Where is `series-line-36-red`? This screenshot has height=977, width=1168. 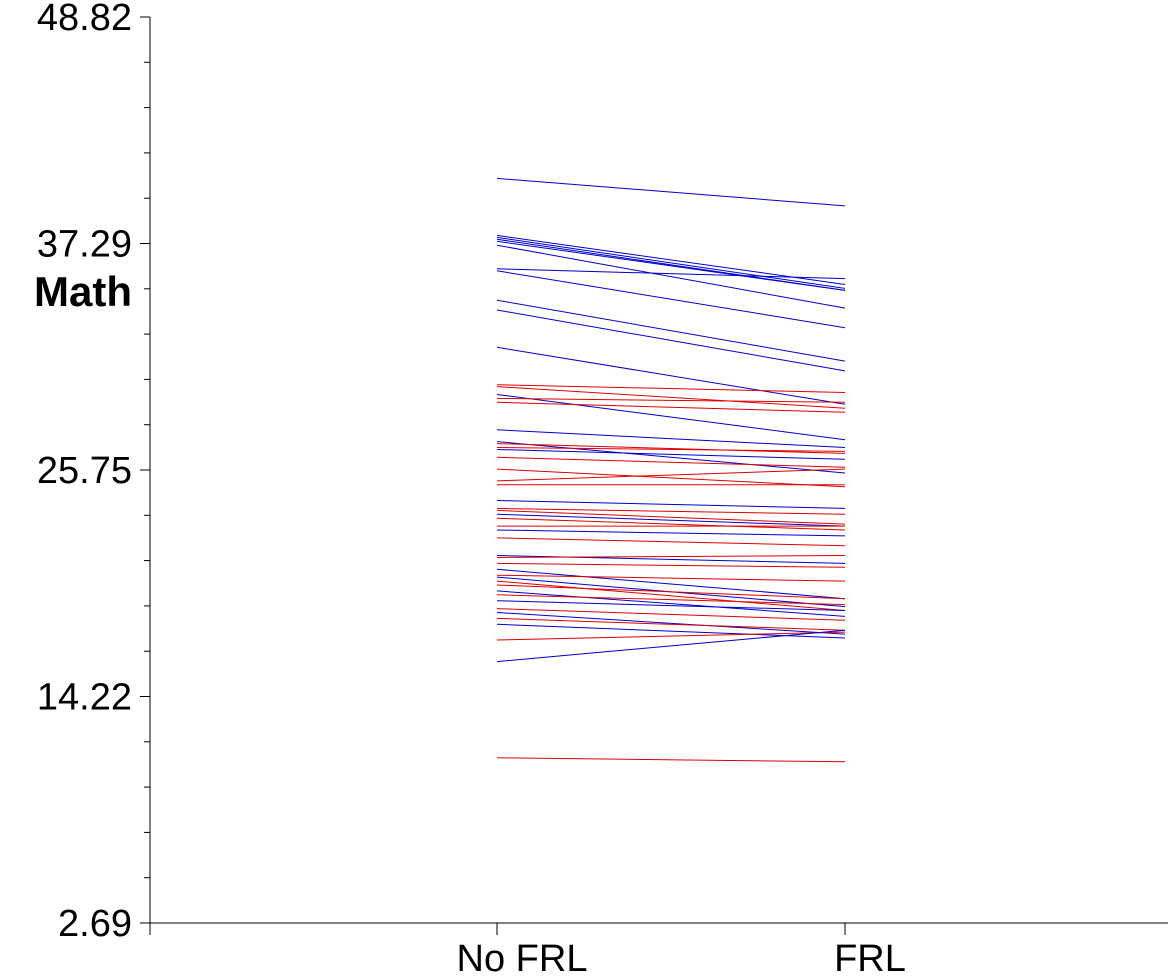
series-line-36-red is located at coordinates (671, 565).